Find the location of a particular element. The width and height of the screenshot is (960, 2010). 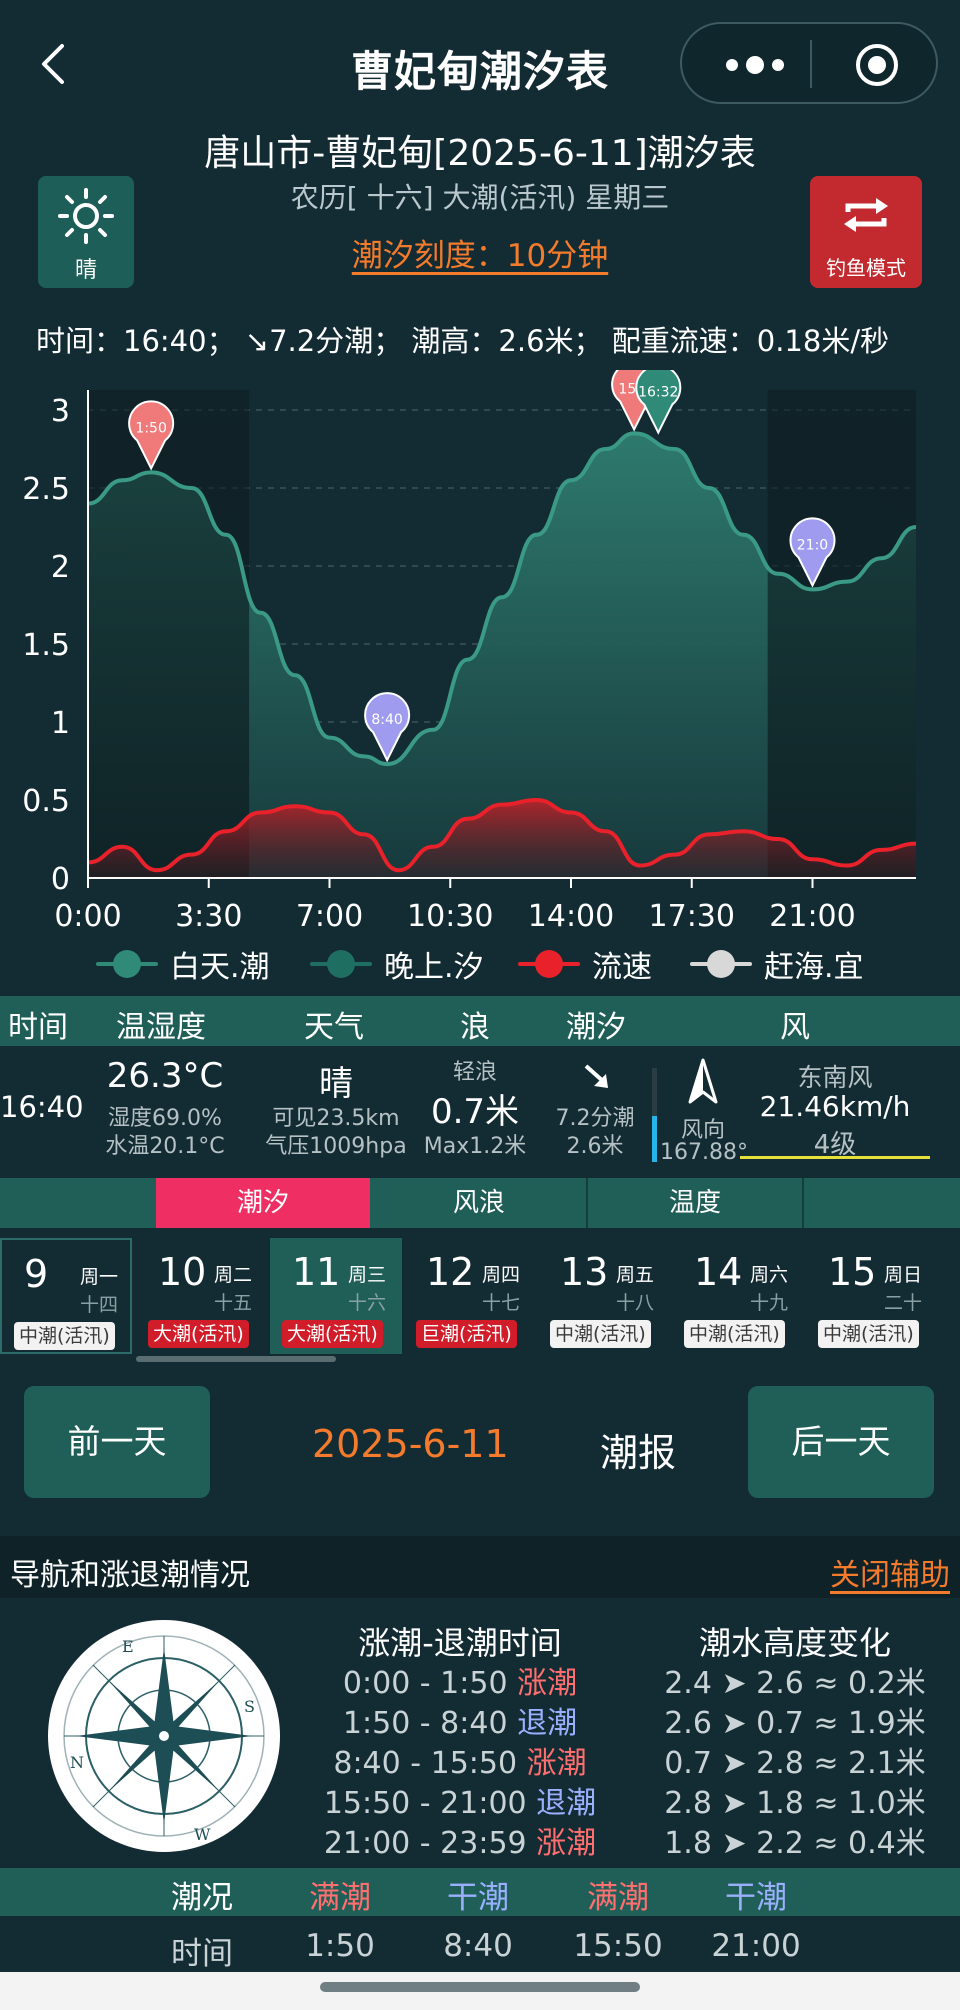

tide-scale-link: 潮汐刻度：10分钟 is located at coordinates (480, 252).